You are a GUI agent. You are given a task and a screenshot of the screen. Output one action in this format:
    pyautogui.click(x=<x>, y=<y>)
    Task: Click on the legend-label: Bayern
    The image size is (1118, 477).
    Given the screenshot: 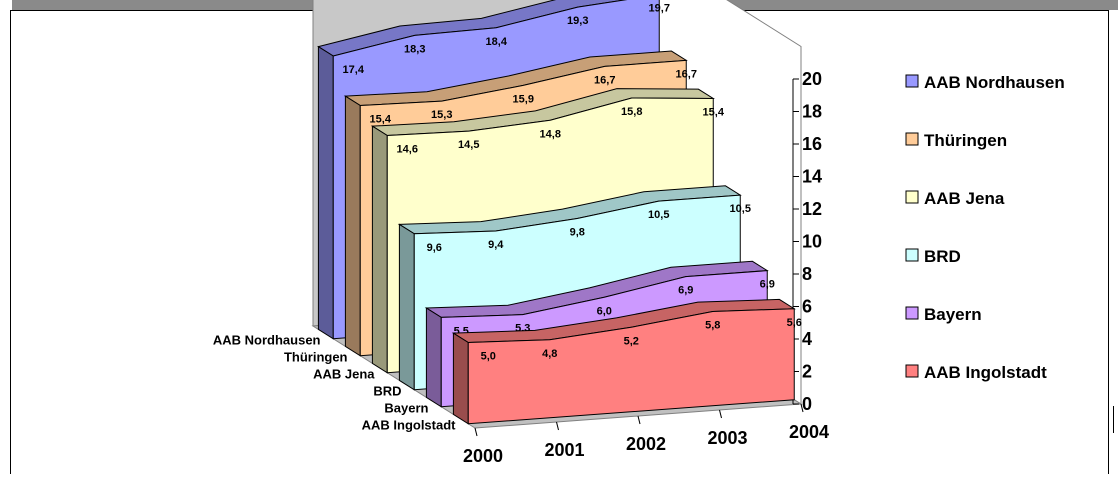 What is the action you would take?
    pyautogui.click(x=953, y=314)
    